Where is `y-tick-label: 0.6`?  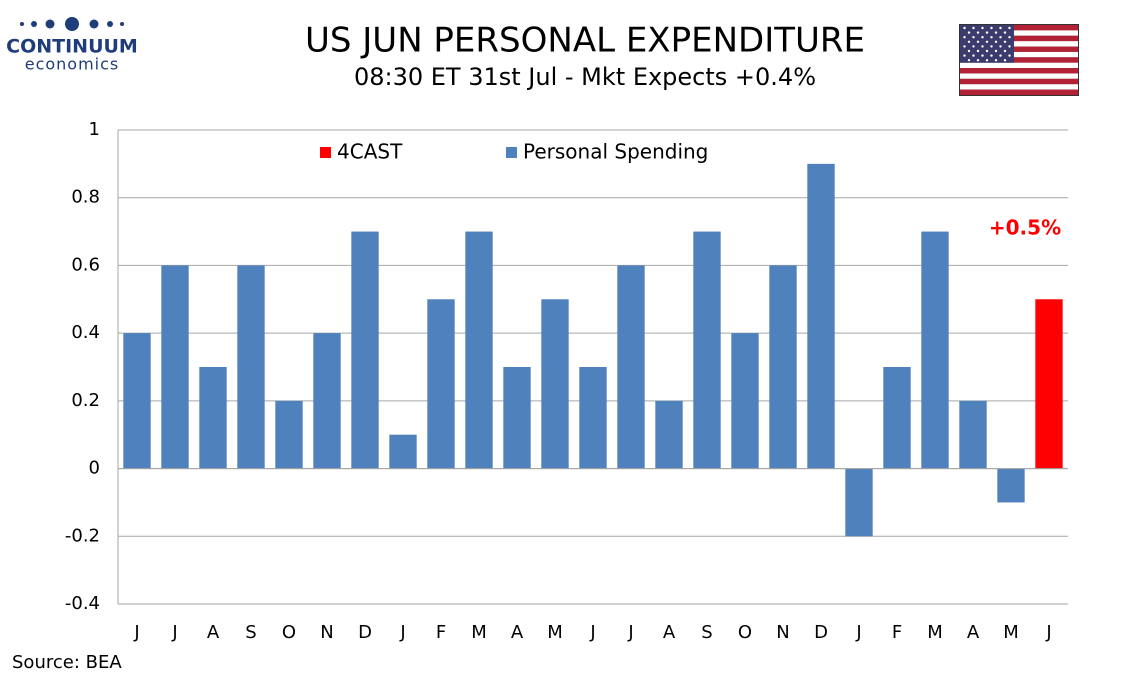 y-tick-label: 0.6 is located at coordinates (85, 264).